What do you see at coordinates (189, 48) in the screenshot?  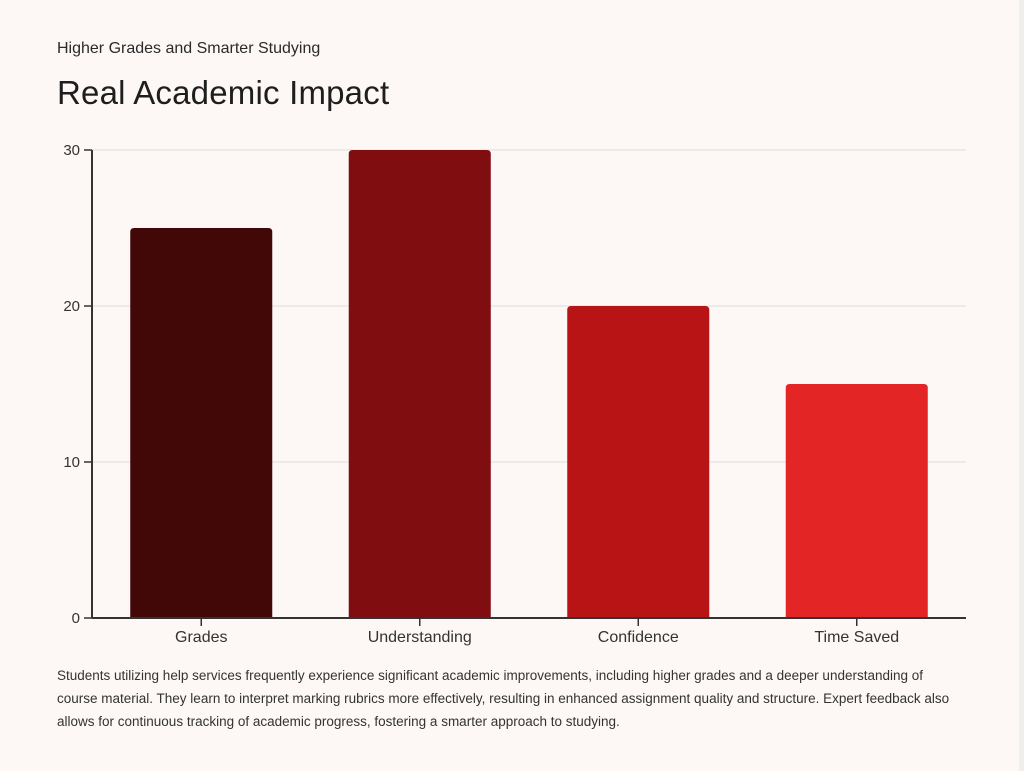 I see `chart-subtitle: Higher Grades and Smarter Studying` at bounding box center [189, 48].